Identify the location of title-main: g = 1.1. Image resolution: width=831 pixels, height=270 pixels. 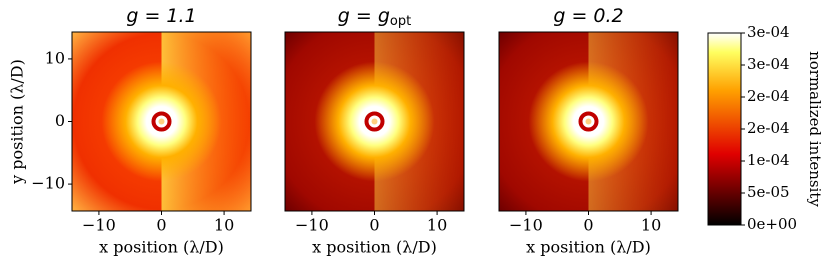
(161, 16).